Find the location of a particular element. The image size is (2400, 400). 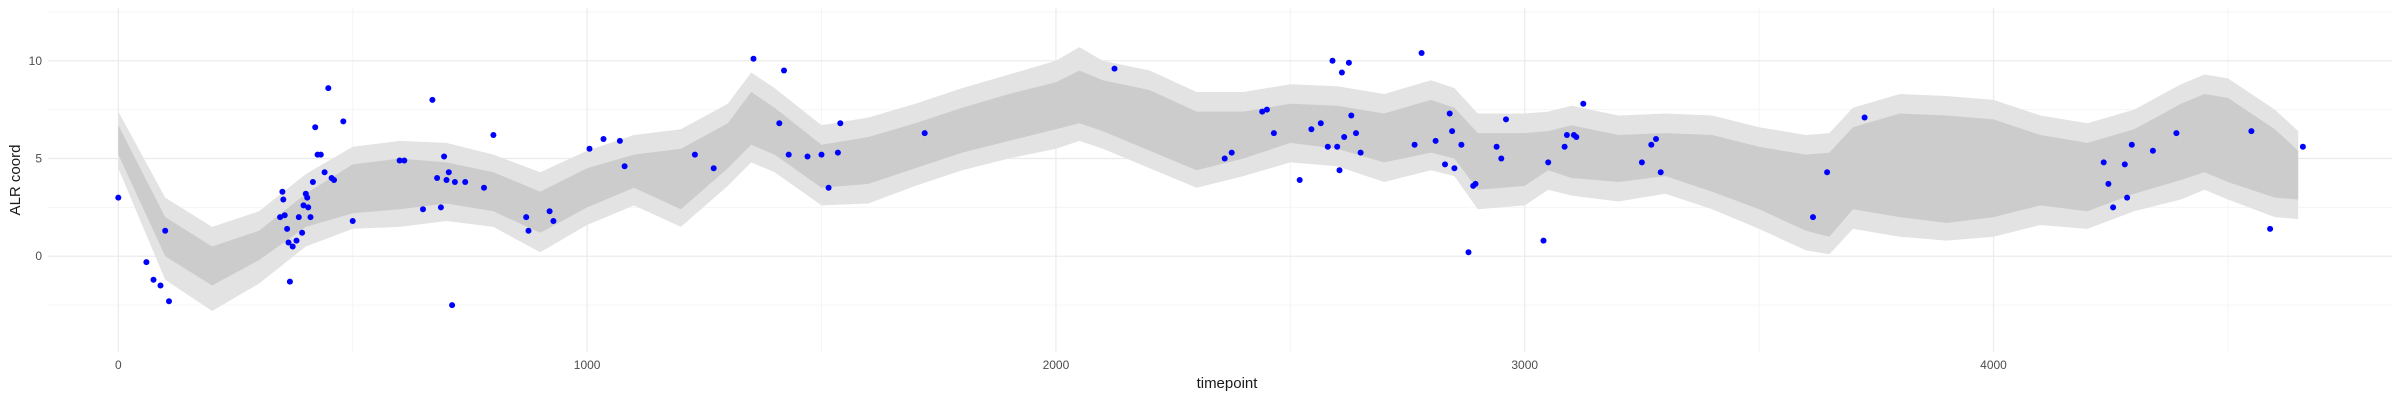

x-axis-ticks: 0 1000 2000 3000 4000 is located at coordinates (1061, 365).